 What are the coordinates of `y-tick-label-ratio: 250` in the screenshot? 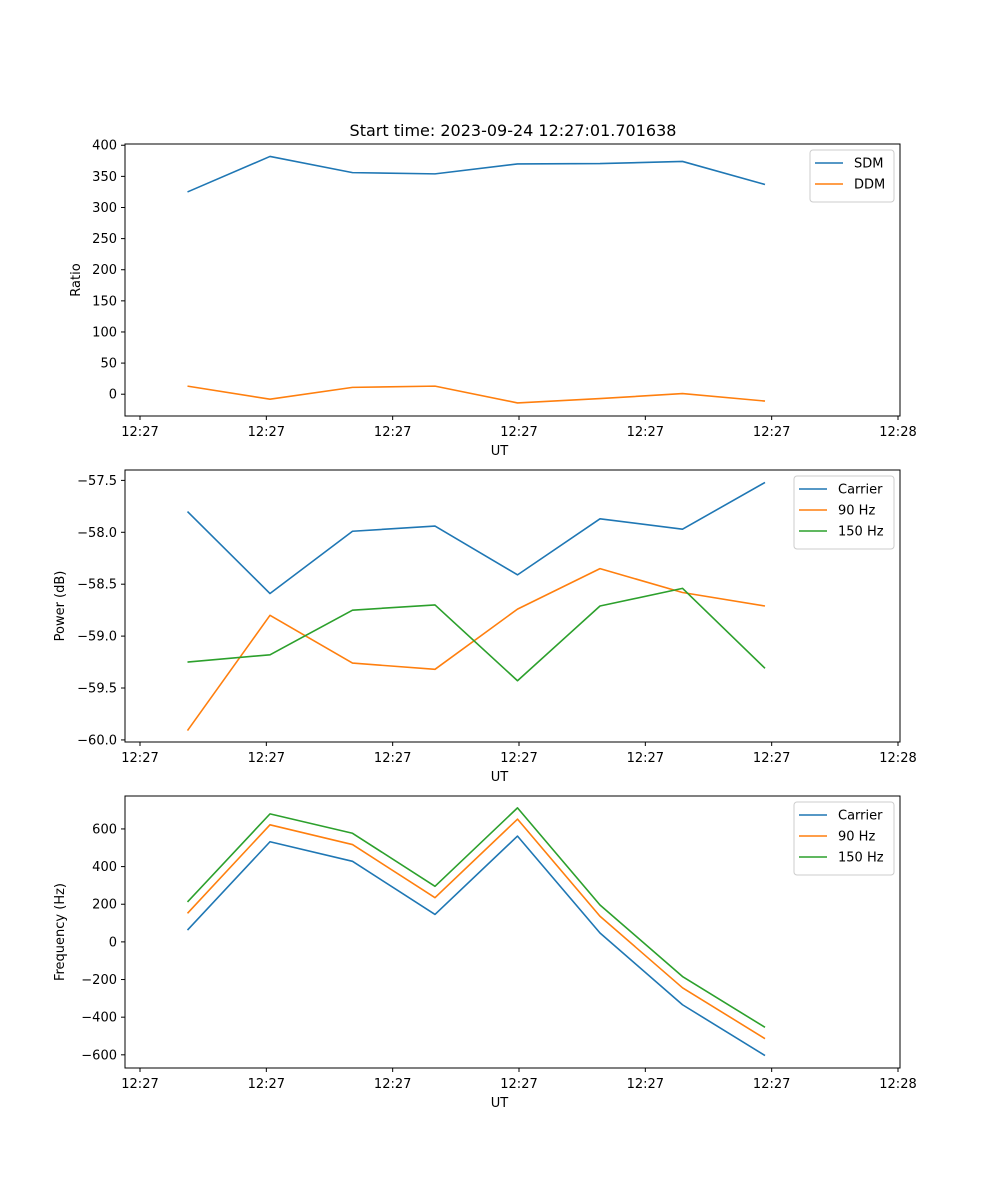 It's located at (104, 239).